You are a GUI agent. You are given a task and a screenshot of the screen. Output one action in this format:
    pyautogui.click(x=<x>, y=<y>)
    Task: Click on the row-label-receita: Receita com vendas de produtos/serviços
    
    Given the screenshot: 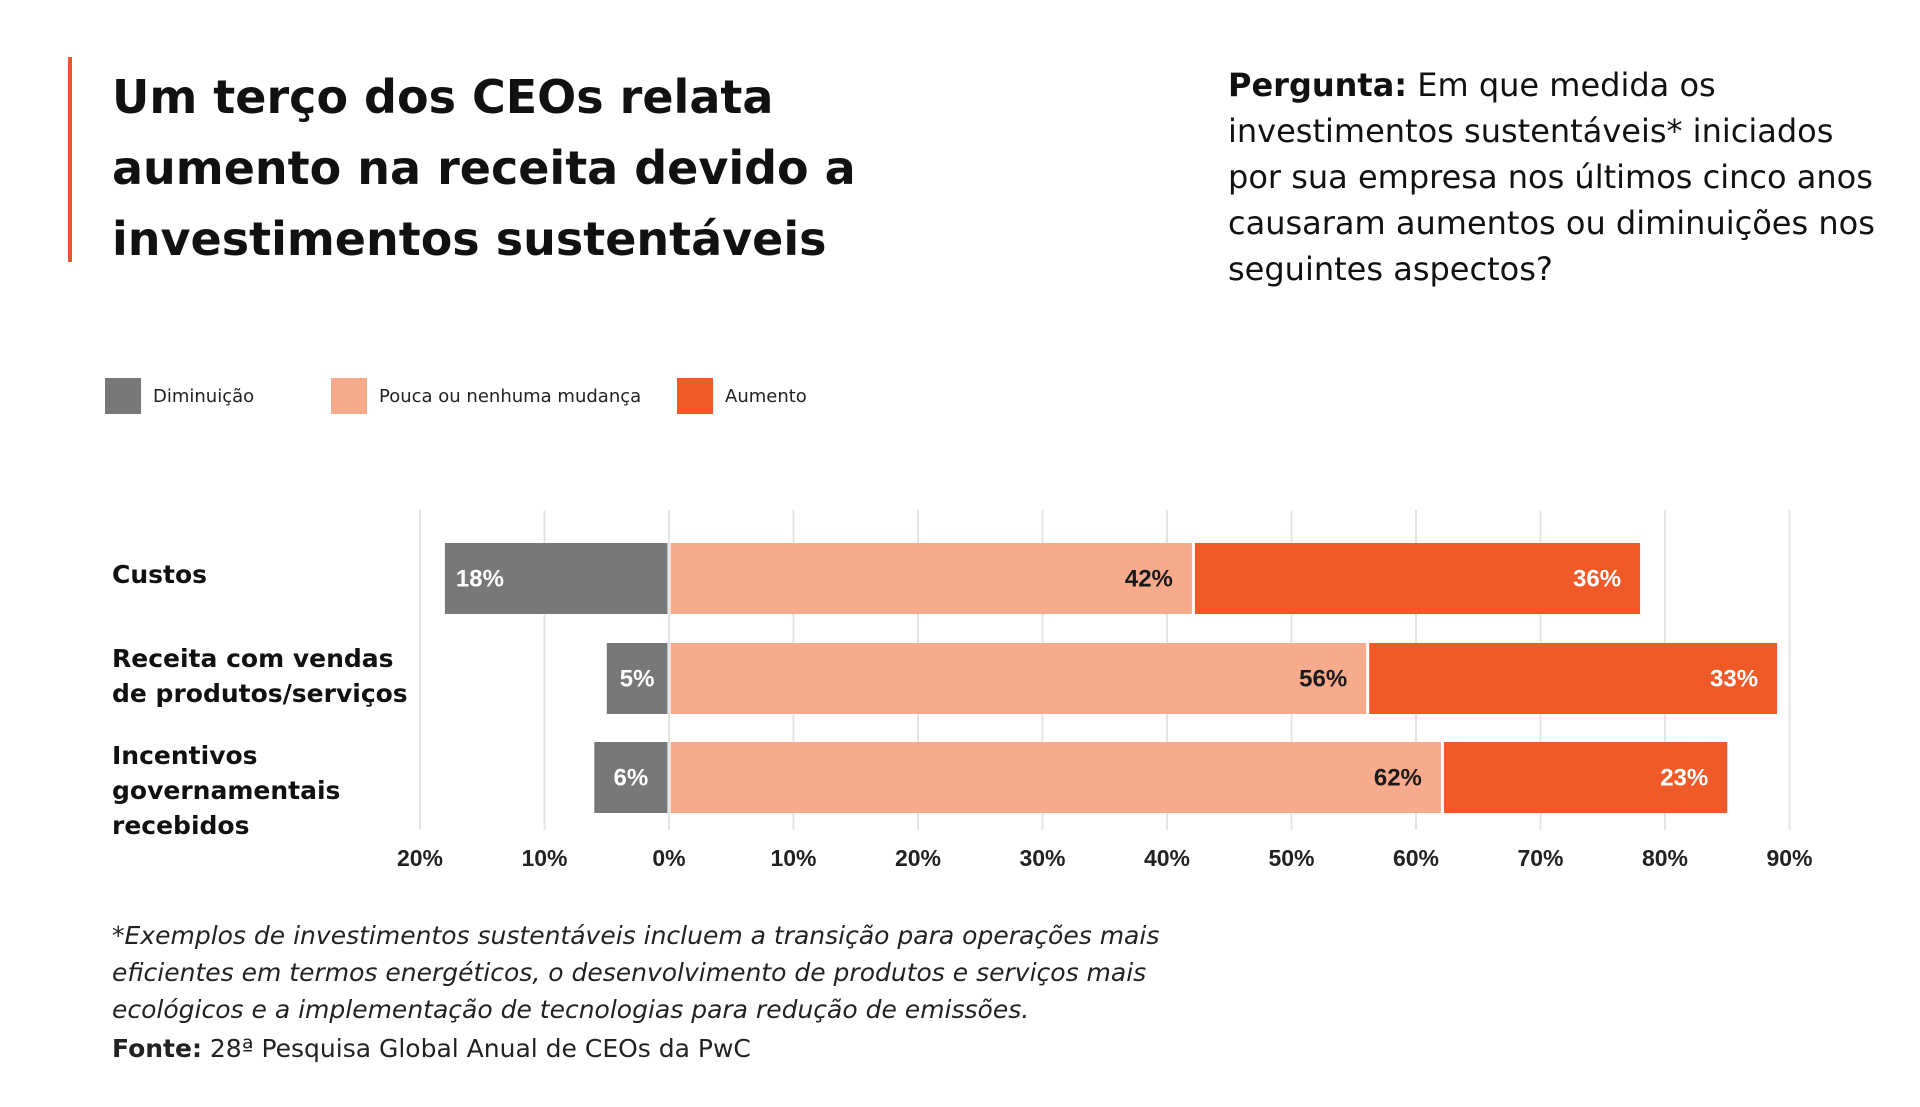 What is the action you would take?
    pyautogui.click(x=260, y=676)
    